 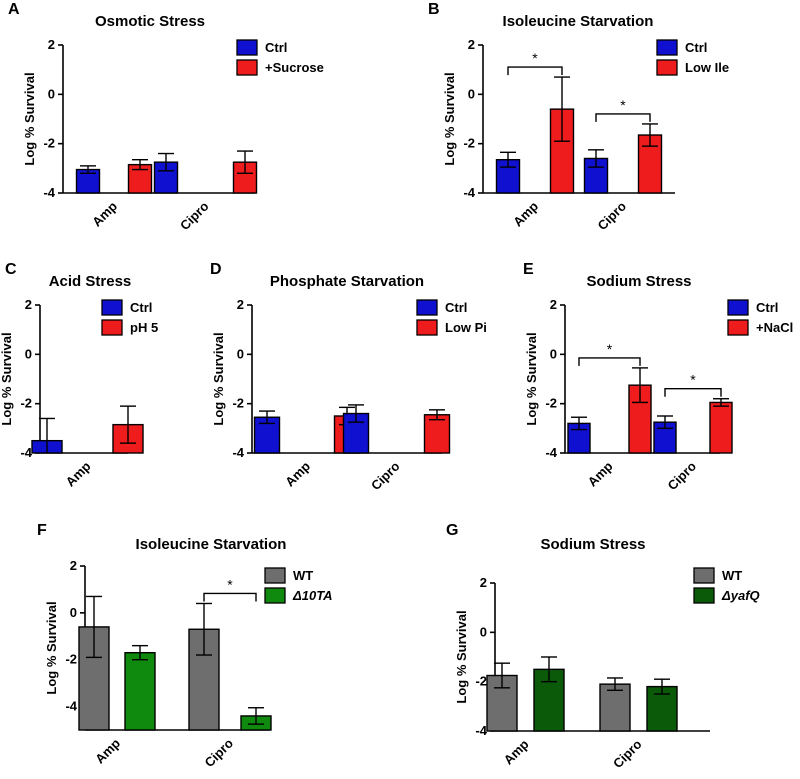 What do you see at coordinates (294, 67) in the screenshot?
I see `legend-label: +Sucrose` at bounding box center [294, 67].